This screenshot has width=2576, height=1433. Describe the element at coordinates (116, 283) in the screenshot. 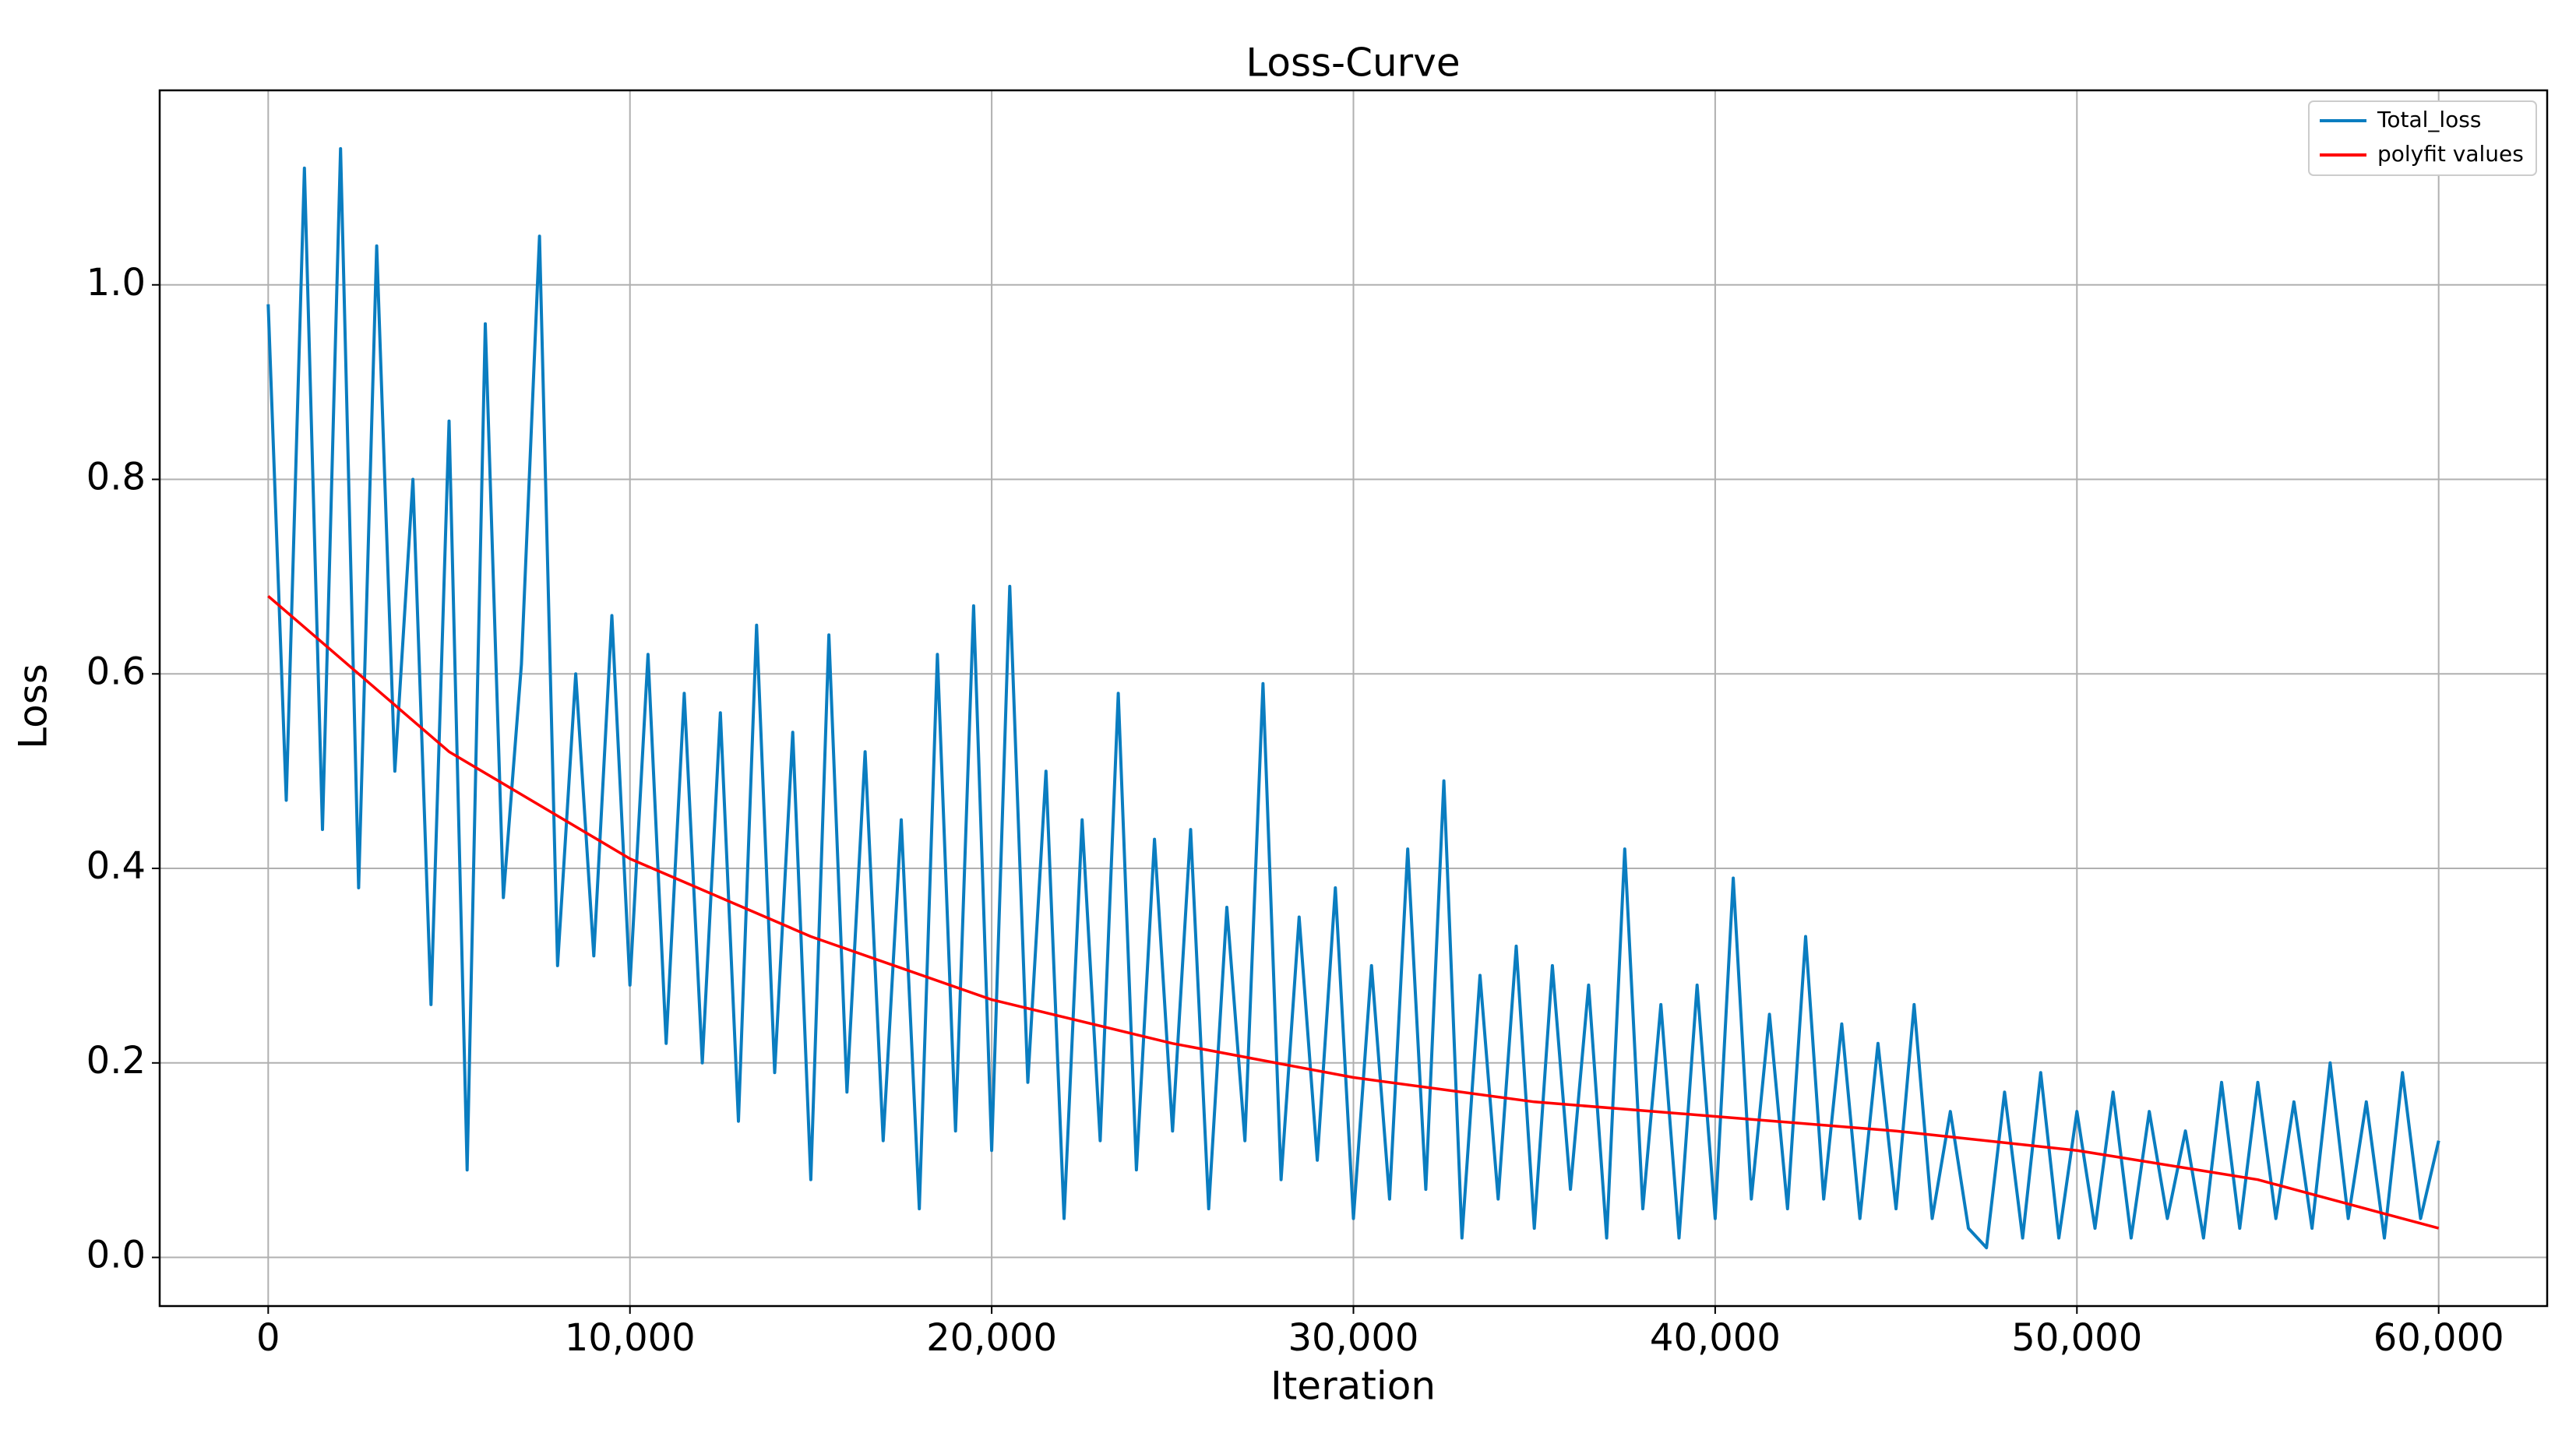

I see `y-tick-label: 1.0` at that location.